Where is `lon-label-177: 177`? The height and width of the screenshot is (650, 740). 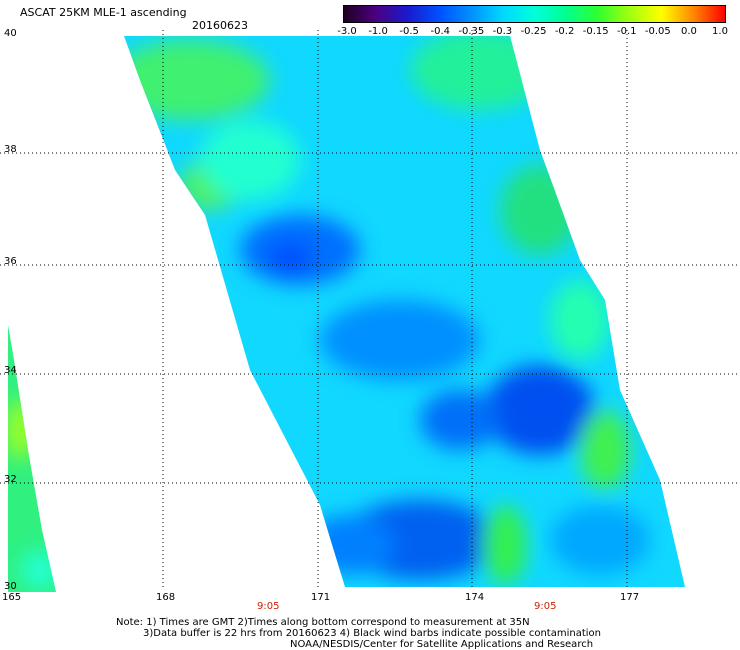 lon-label-177: 177 is located at coordinates (630, 597).